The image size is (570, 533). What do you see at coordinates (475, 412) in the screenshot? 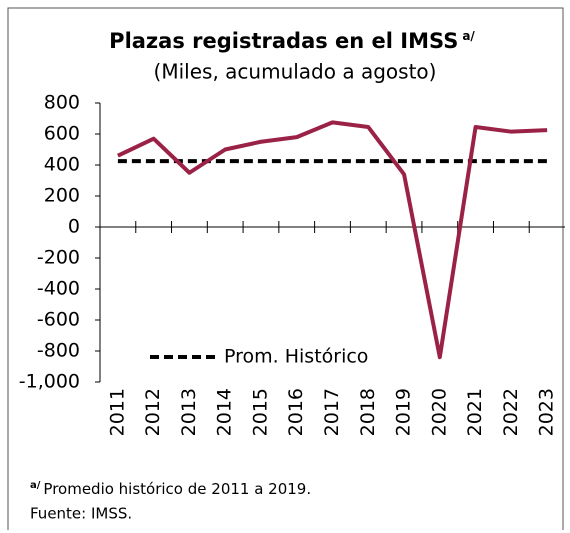
I see `x-tick-label: 2021` at bounding box center [475, 412].